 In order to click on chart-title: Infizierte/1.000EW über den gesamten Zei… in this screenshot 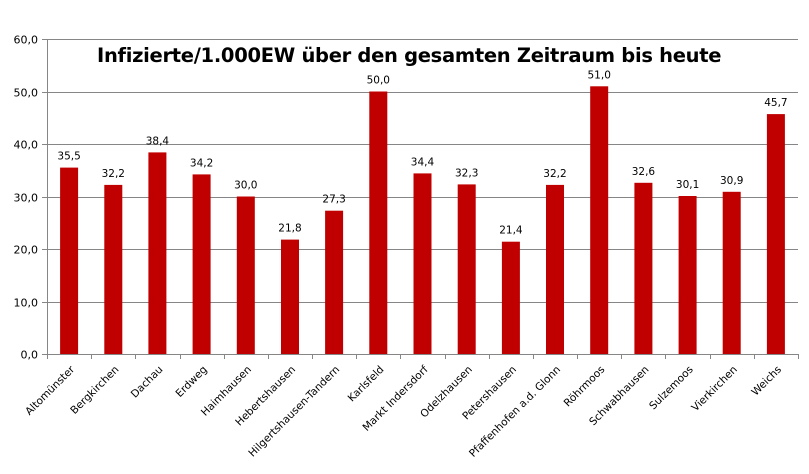, I will do `click(409, 55)`.